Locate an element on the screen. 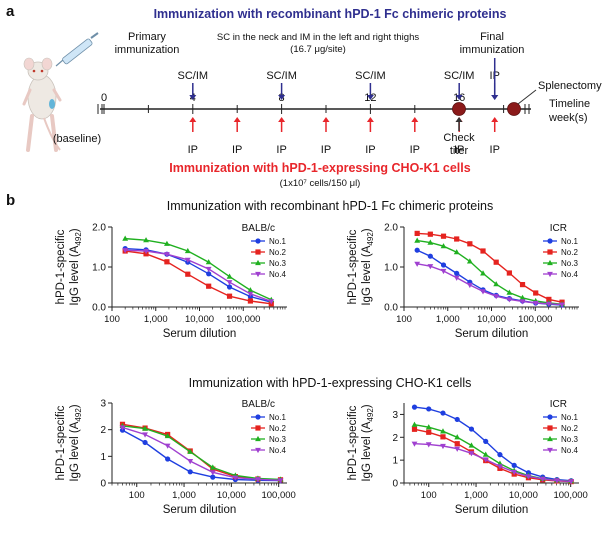  sc-im-label: SC/IM is located at coordinates (370, 76).